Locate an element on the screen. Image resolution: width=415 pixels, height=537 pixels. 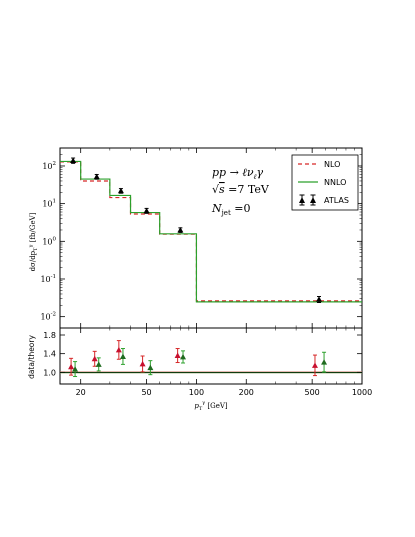
main-y-tick-label: 10⁻¹ is located at coordinates (48, 279).